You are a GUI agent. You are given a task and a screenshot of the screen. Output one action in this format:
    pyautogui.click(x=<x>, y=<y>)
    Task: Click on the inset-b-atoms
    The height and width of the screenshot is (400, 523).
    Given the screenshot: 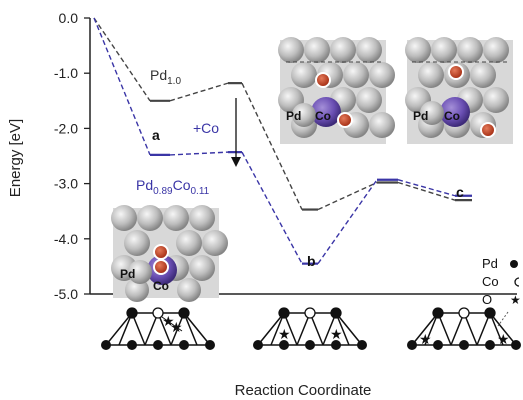 What is the action you would take?
    pyautogui.click(x=336, y=87)
    